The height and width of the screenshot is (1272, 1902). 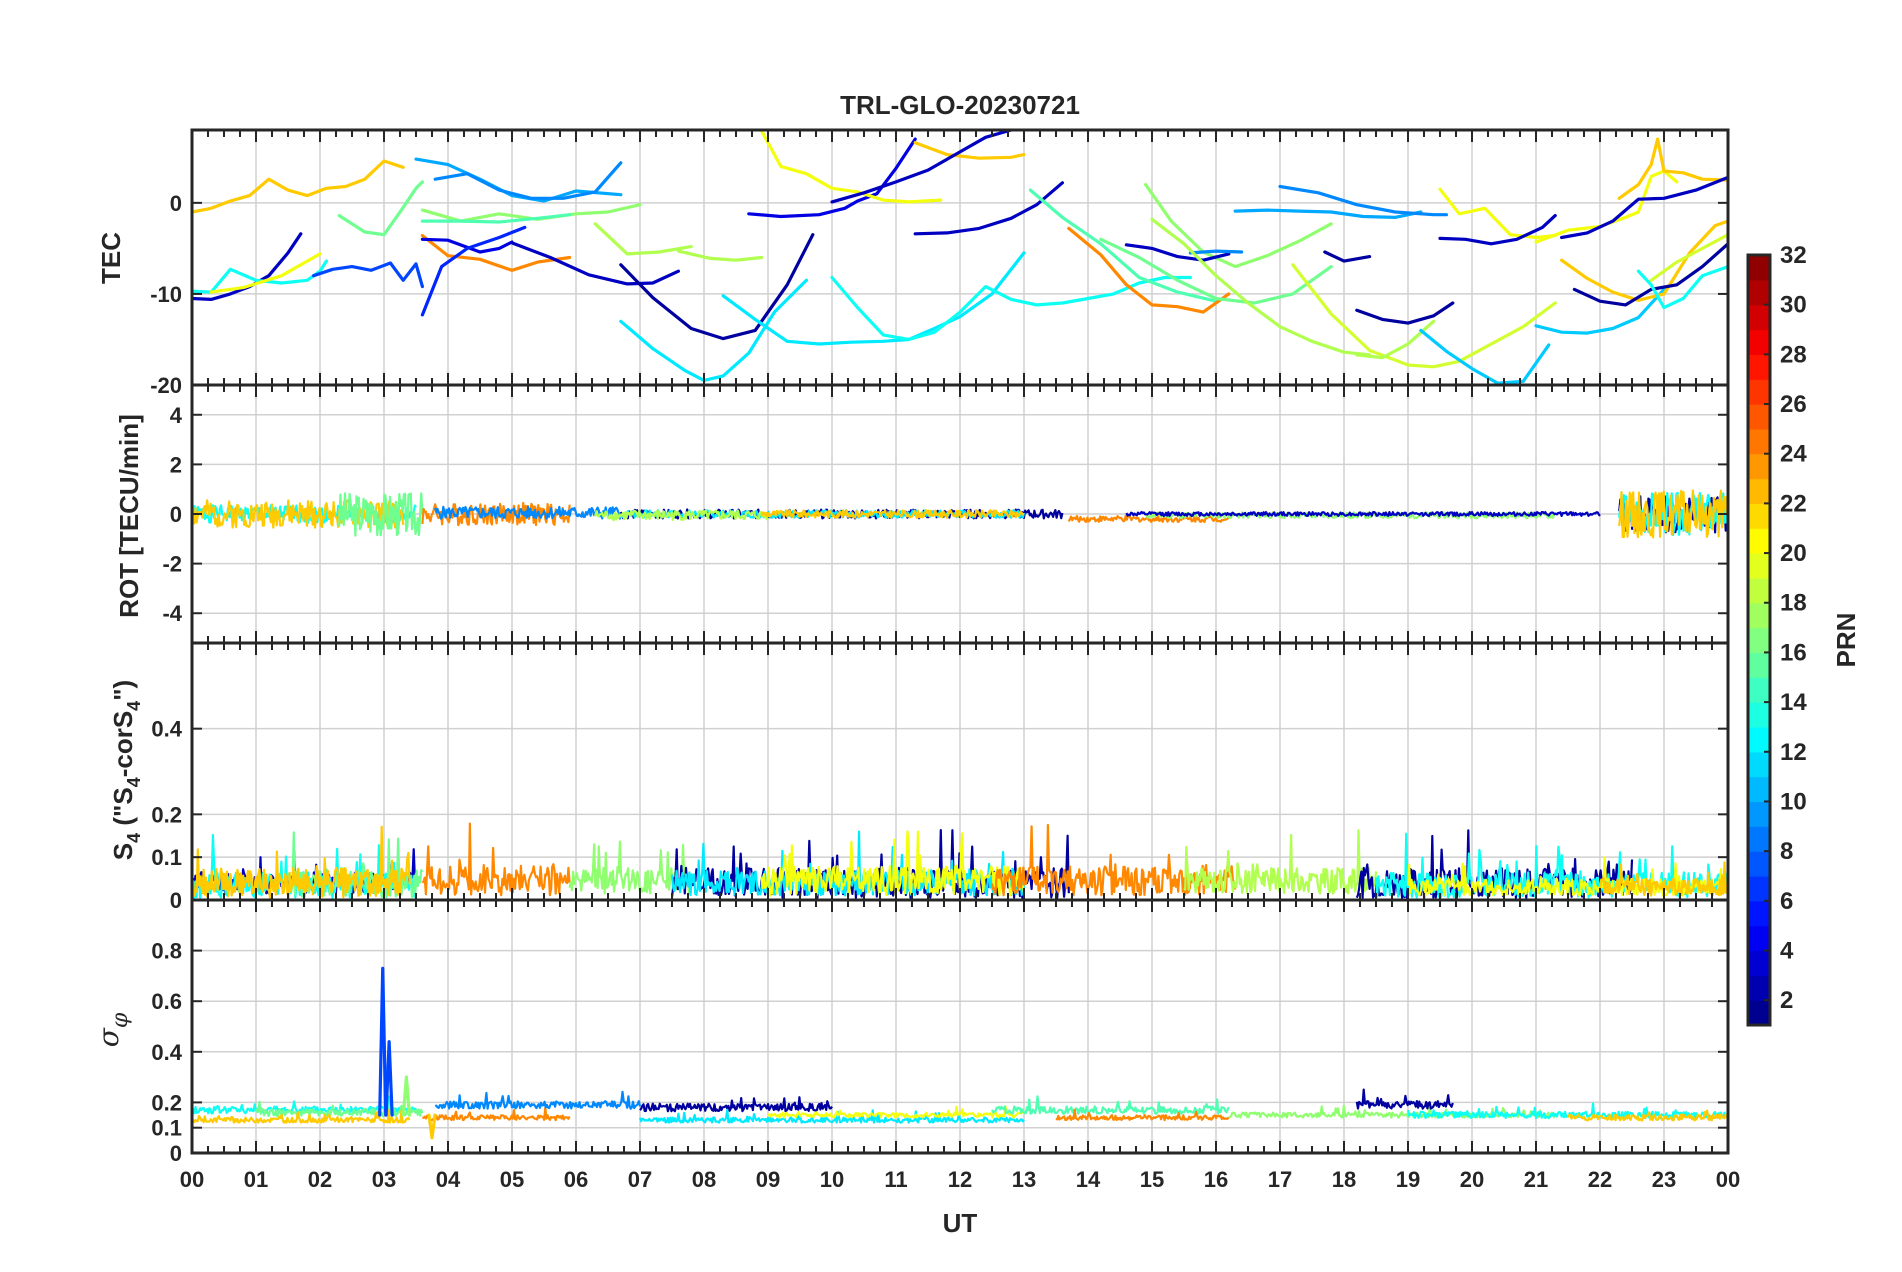 What do you see at coordinates (1793, 702) in the screenshot?
I see `colorbar-tick-label: 14` at bounding box center [1793, 702].